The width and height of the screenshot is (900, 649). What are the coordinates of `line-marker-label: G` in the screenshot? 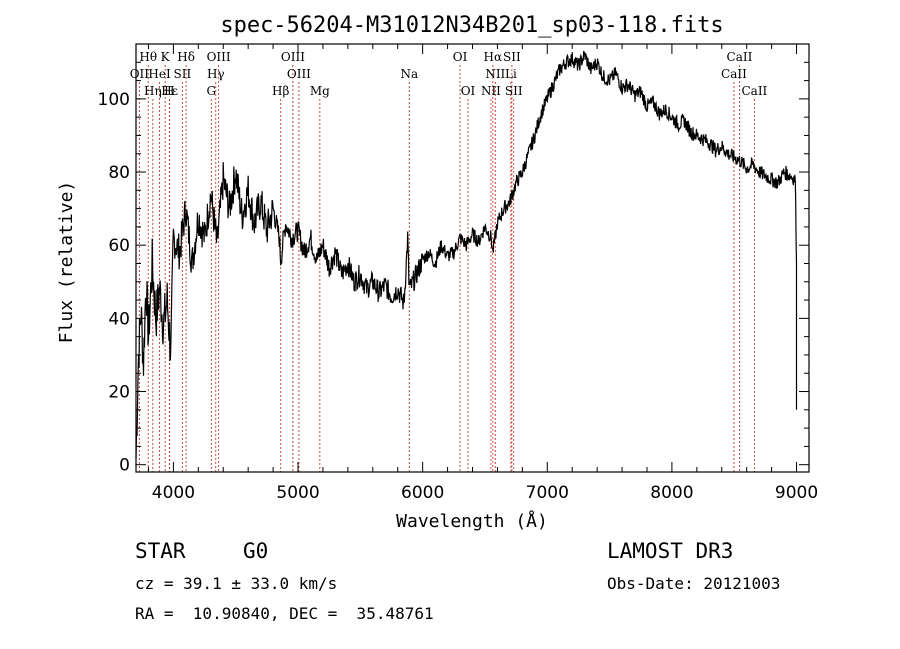 It's located at (211, 91).